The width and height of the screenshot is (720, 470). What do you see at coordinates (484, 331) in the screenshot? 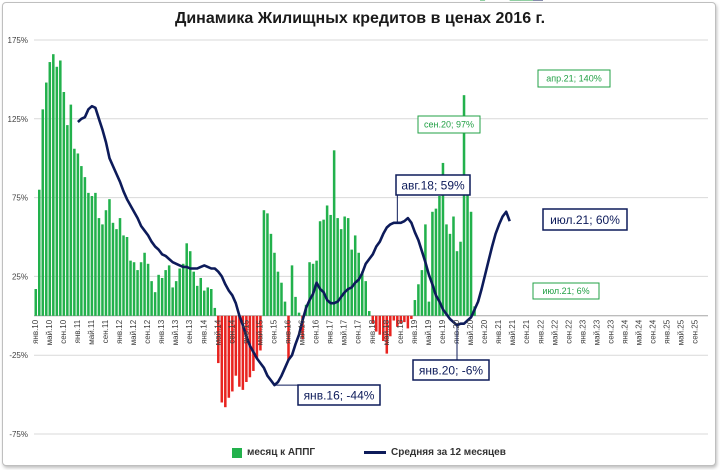
I see `x-tick-label: сен.20` at bounding box center [484, 331].